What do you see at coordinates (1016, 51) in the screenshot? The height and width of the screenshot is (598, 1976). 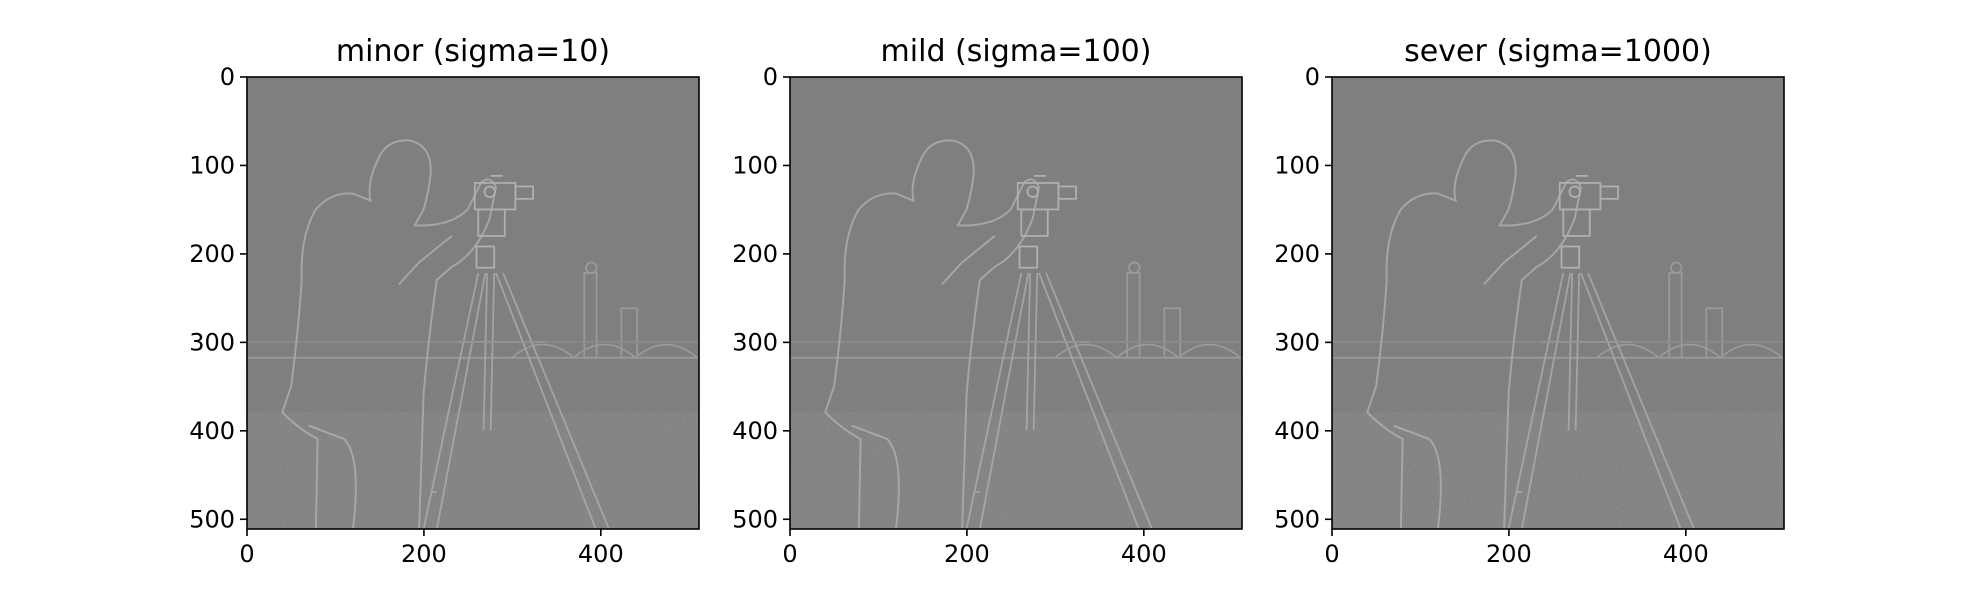 I see `panel-title: mild (sigma=100)` at bounding box center [1016, 51].